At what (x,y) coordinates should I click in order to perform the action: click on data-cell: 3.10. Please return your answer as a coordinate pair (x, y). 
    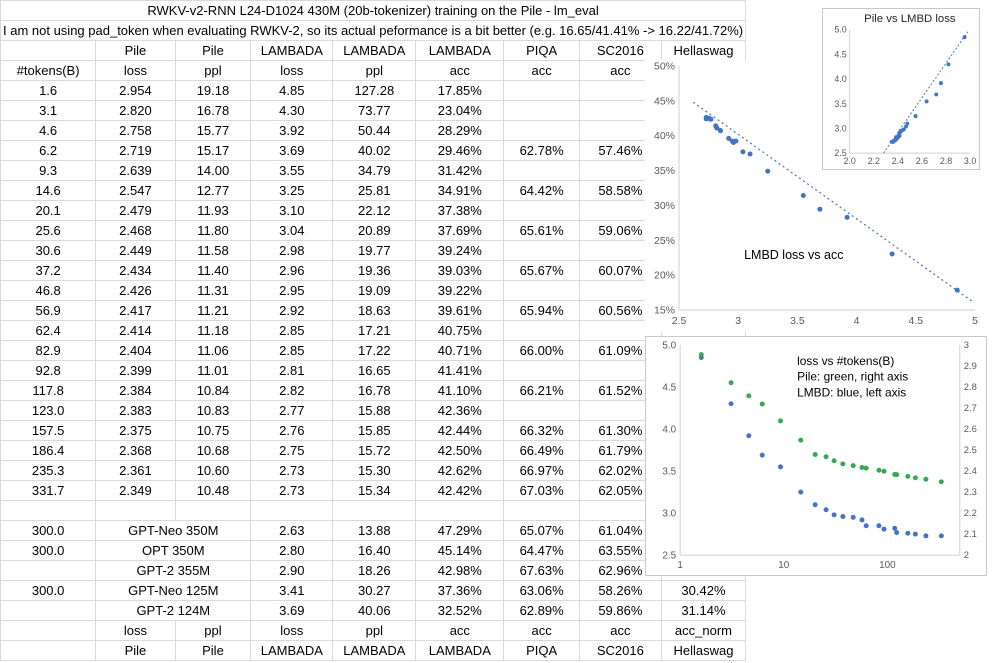
    Looking at the image, I should click on (292, 210).